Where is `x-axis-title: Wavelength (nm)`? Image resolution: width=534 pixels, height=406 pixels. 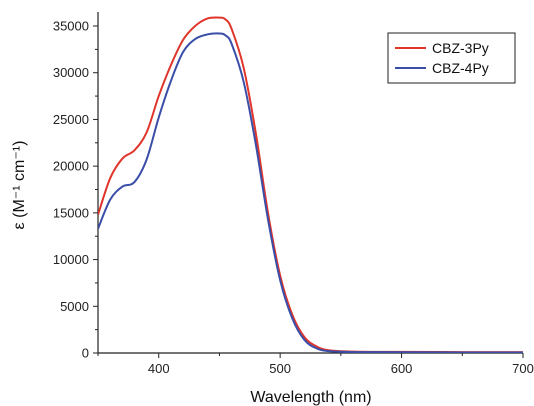
x-axis-title: Wavelength (nm) is located at coordinates (310, 397).